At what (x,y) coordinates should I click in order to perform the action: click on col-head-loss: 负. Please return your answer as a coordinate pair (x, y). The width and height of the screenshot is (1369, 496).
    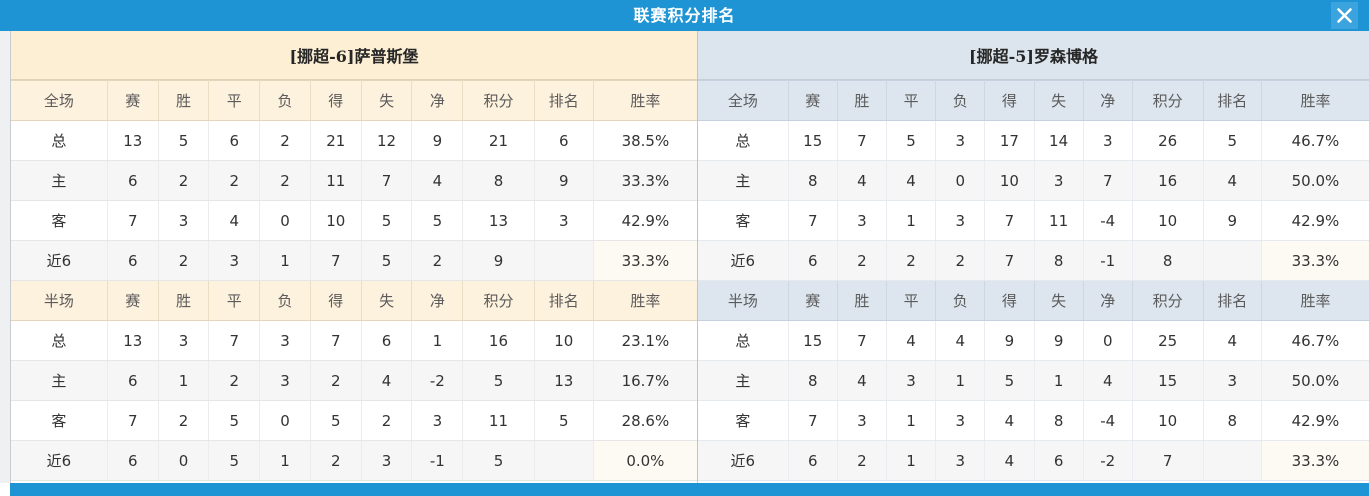
    Looking at the image, I should click on (285, 100).